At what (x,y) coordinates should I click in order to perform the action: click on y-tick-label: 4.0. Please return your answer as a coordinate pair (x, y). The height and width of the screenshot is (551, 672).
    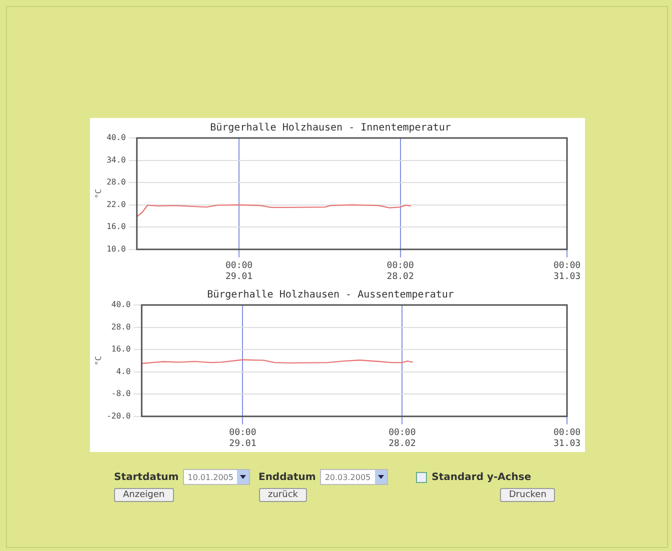
    Looking at the image, I should click on (123, 371).